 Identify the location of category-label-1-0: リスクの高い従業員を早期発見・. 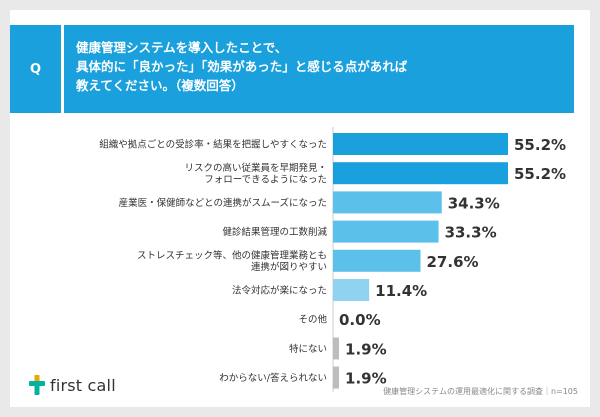
(255, 168).